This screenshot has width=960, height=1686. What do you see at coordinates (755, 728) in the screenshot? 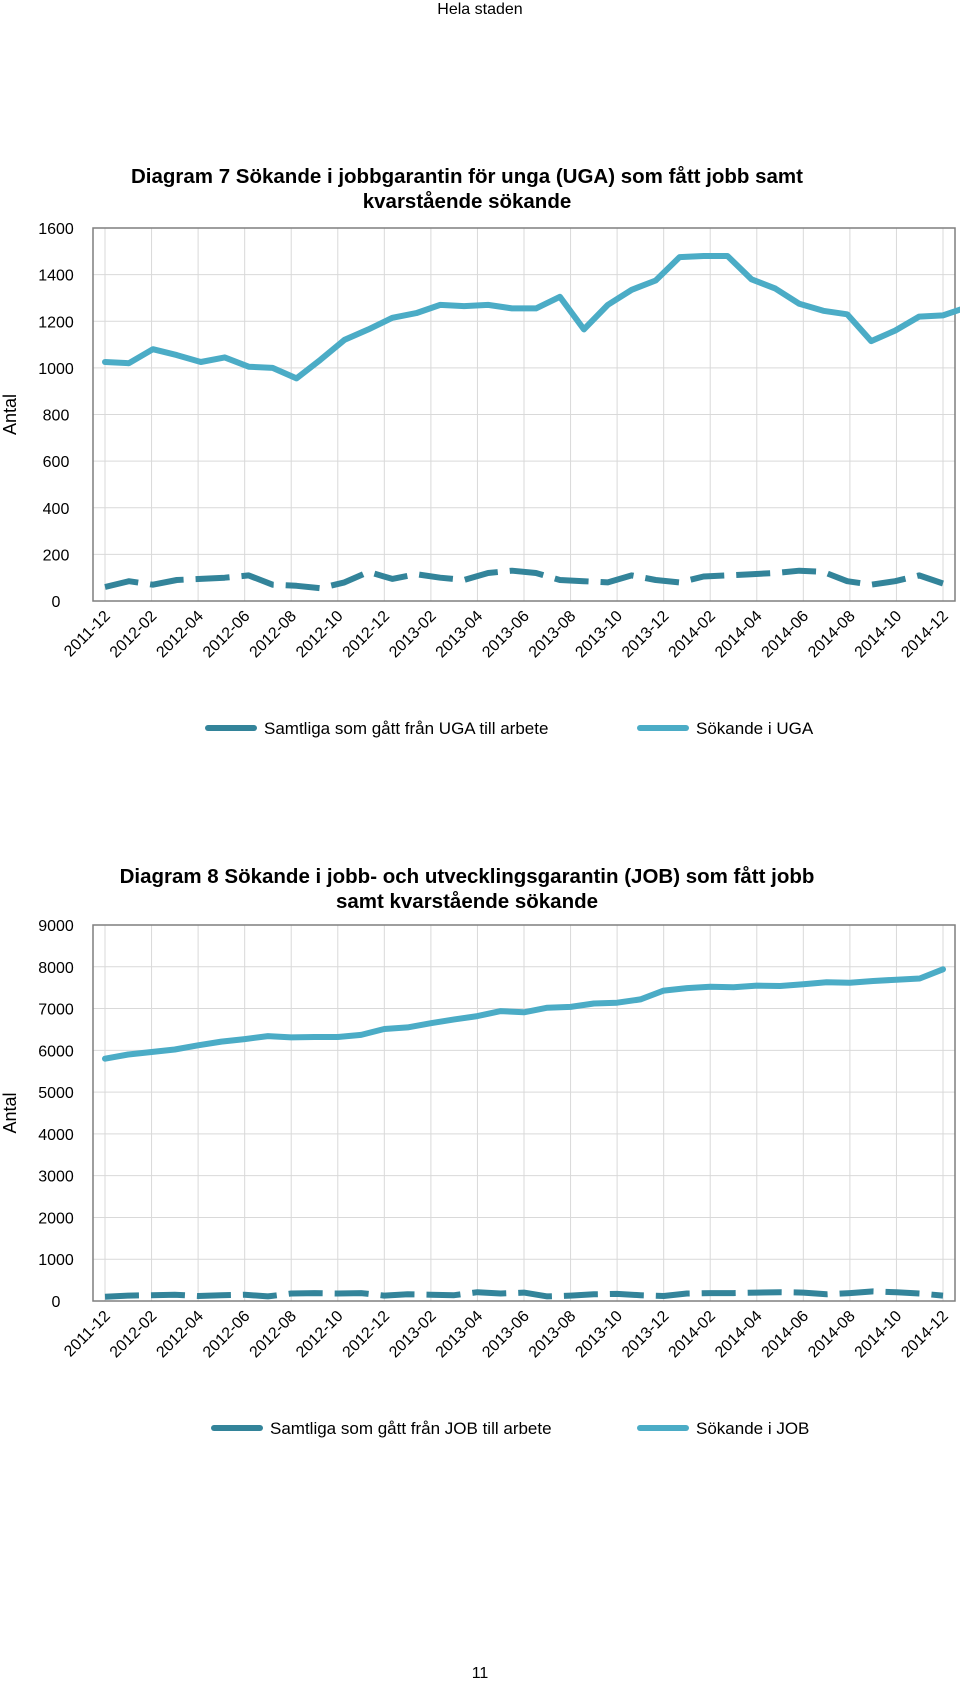
I see `legend-label: Sökande i UGA` at bounding box center [755, 728].